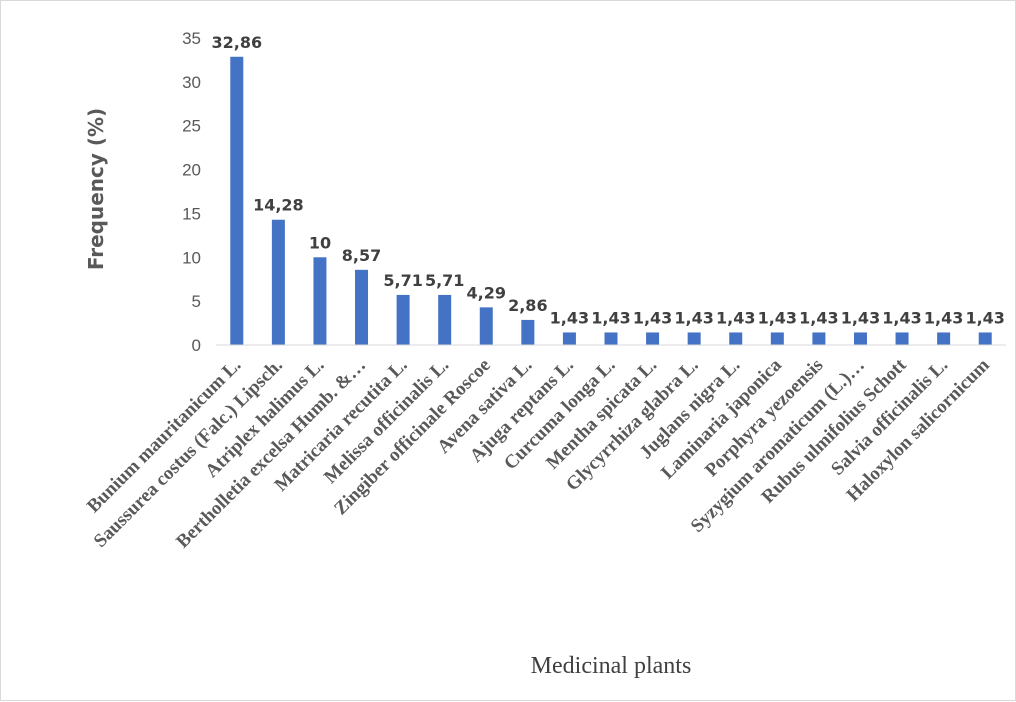 This screenshot has width=1016, height=702. Describe the element at coordinates (320, 242) in the screenshot. I see `data-label: 10` at that location.